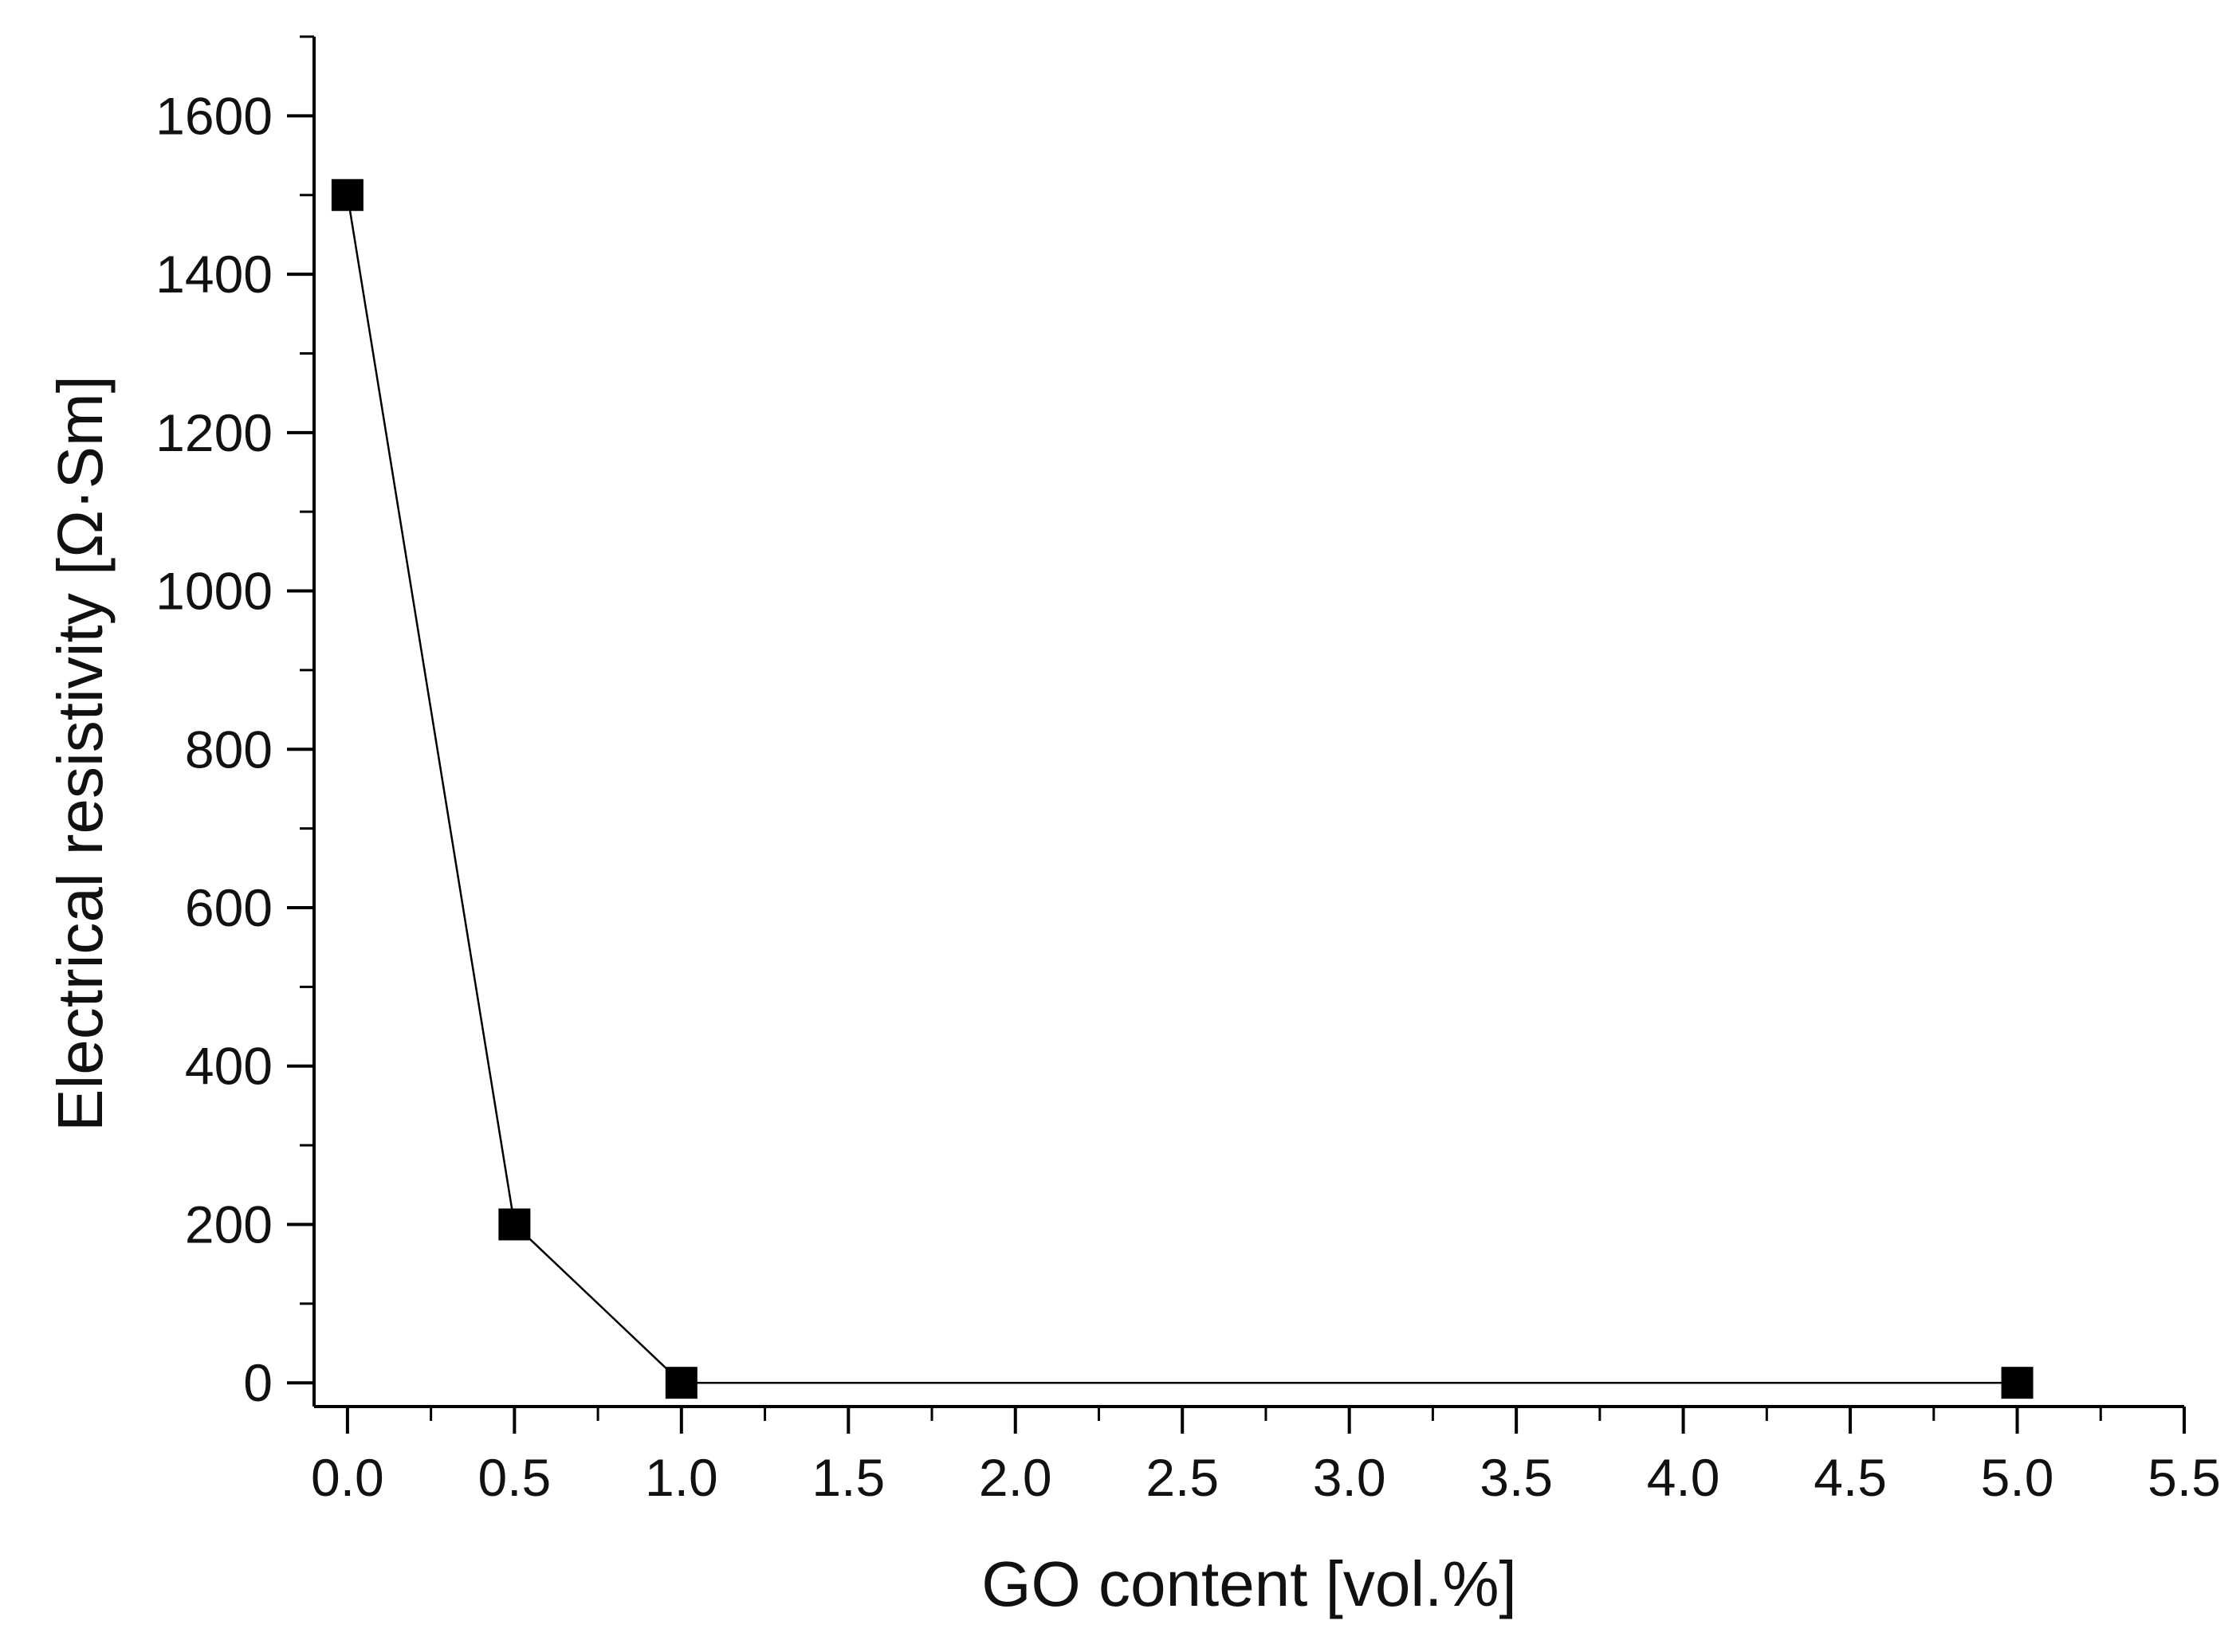 This screenshot has height=1652, width=2240. What do you see at coordinates (1016, 1477) in the screenshot?
I see `x-tick-label: 2.0` at bounding box center [1016, 1477].